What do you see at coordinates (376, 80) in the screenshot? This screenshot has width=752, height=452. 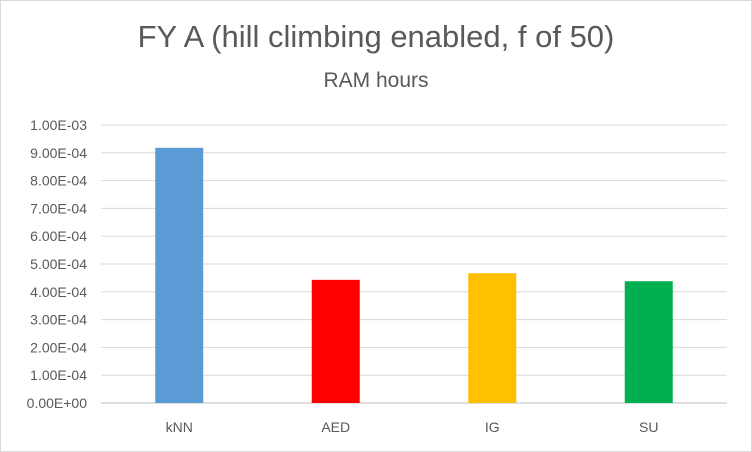 I see `chart-subtitle: RAM hours` at bounding box center [376, 80].